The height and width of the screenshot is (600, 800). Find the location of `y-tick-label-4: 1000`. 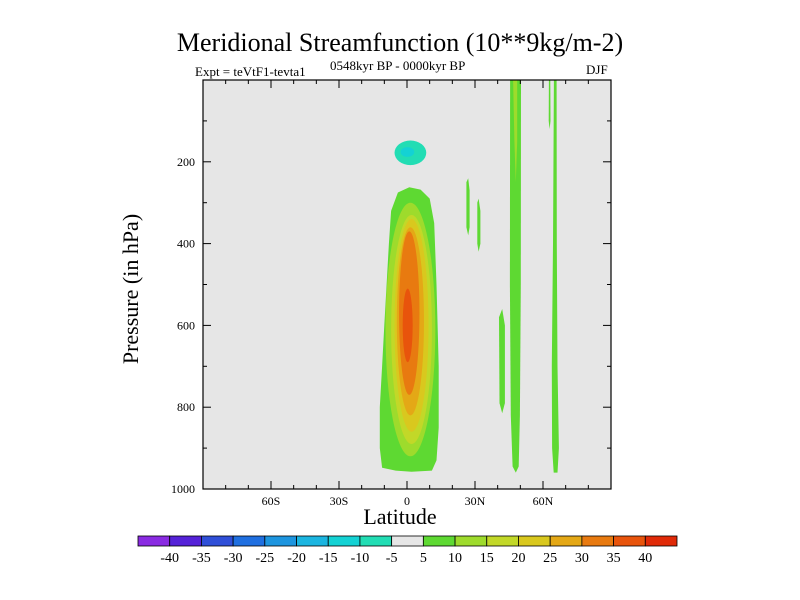

y-tick-label-4: 1000 is located at coordinates (183, 489).